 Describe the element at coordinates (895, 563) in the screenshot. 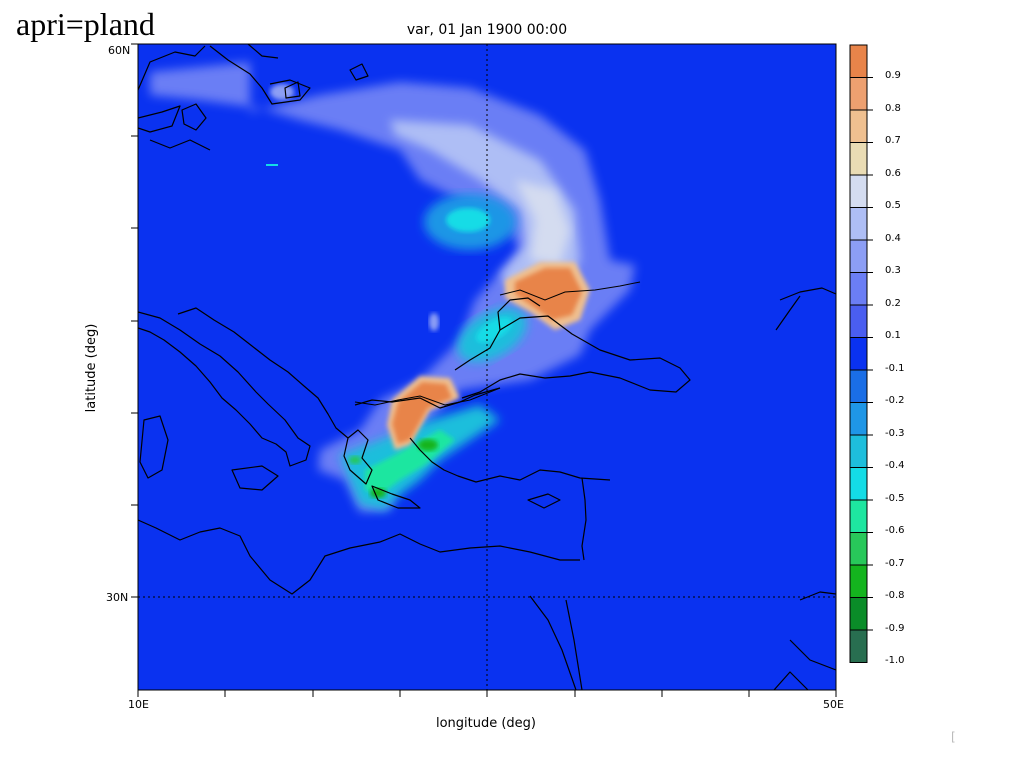

I see `colorbar-label: -0.7` at that location.